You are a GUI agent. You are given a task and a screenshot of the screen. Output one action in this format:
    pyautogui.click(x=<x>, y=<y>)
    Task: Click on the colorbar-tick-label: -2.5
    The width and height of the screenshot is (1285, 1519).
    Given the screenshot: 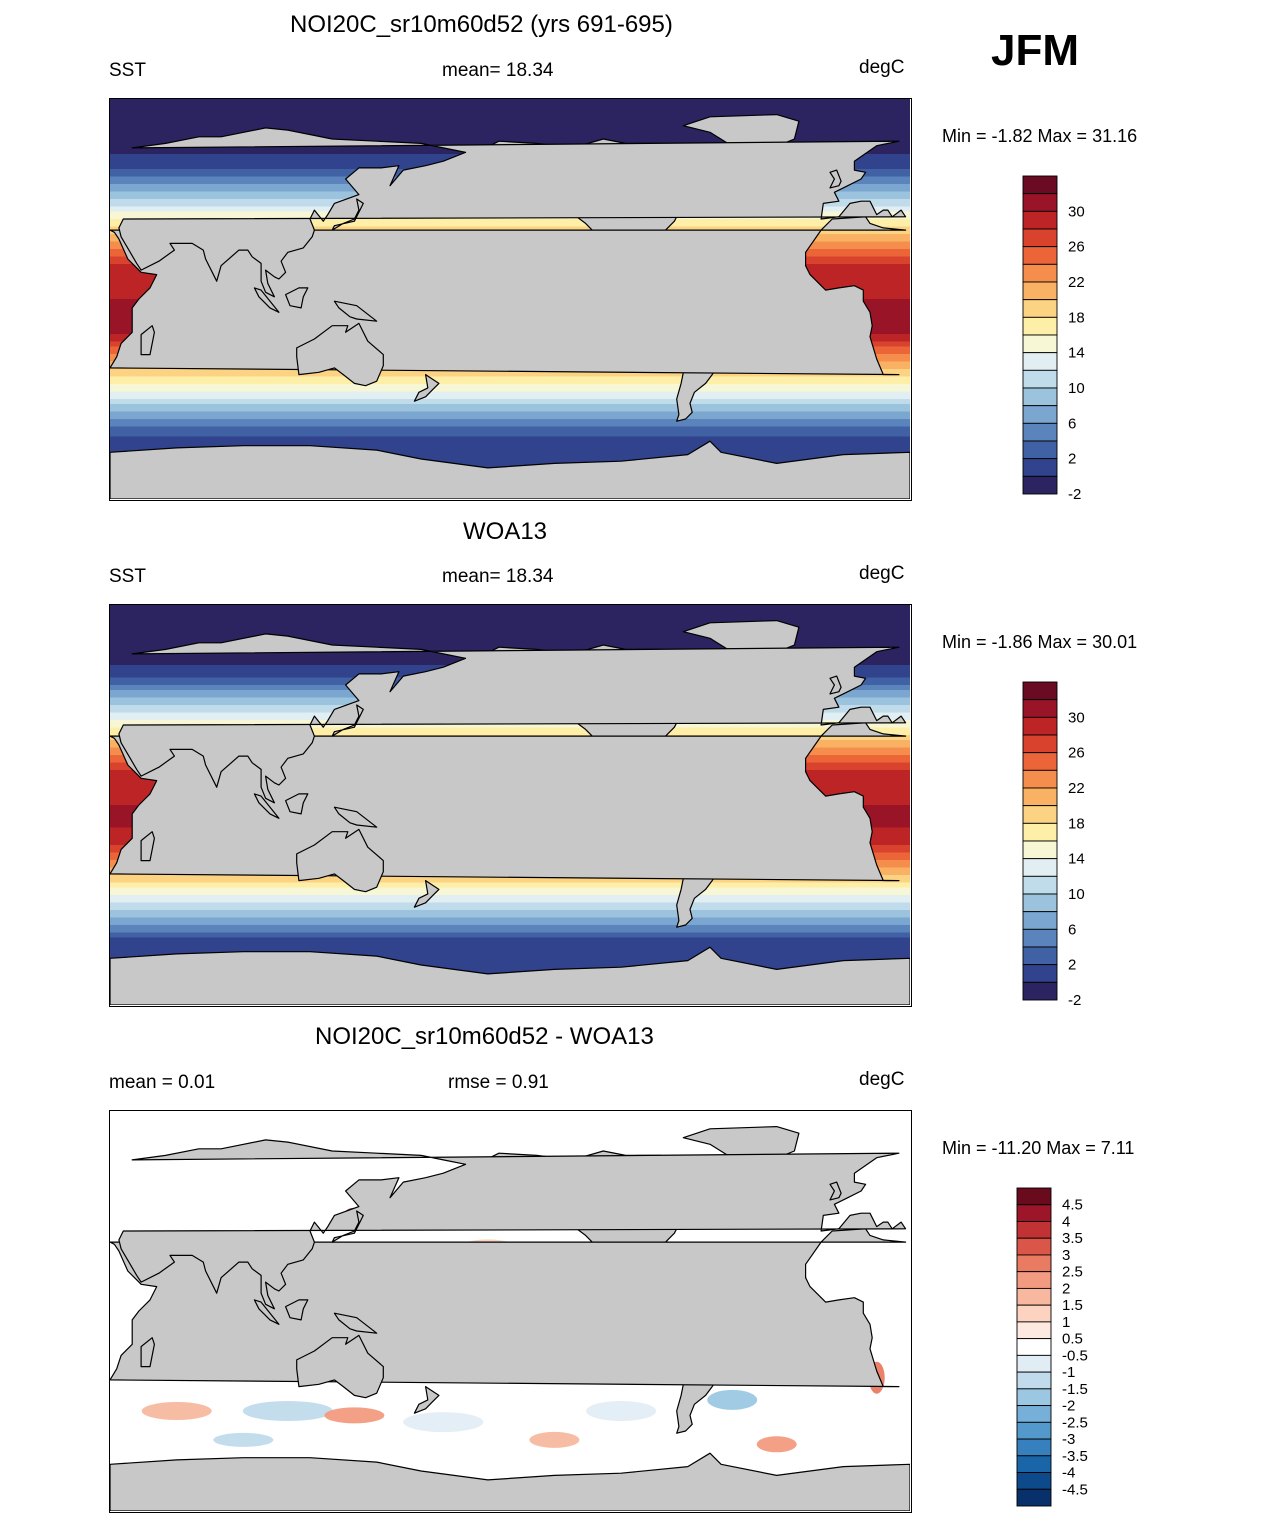 What is the action you would take?
    pyautogui.click(x=1075, y=1422)
    